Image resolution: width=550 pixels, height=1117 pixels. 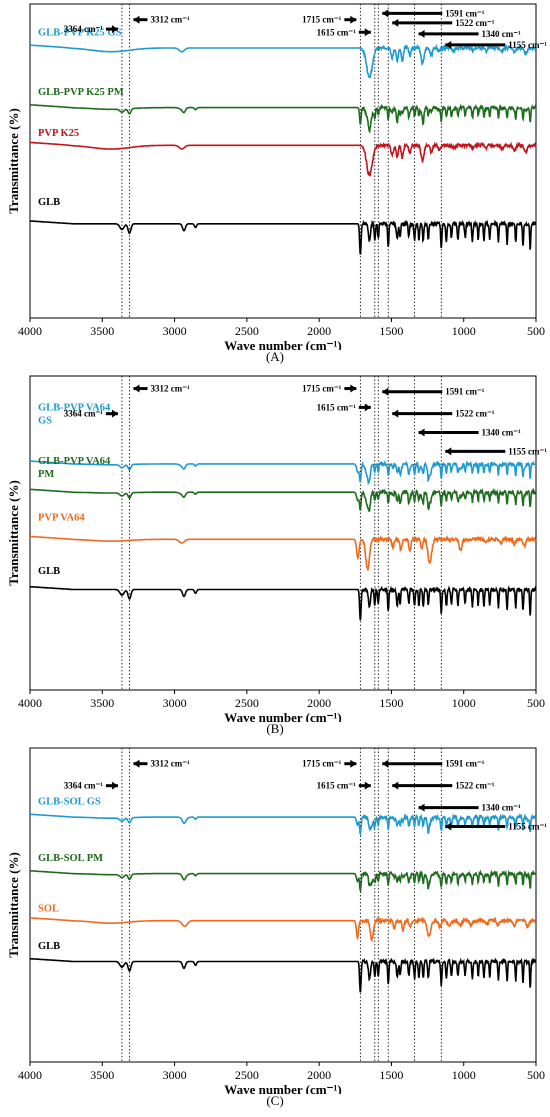 I want to click on series-label: SOL, so click(x=48, y=908).